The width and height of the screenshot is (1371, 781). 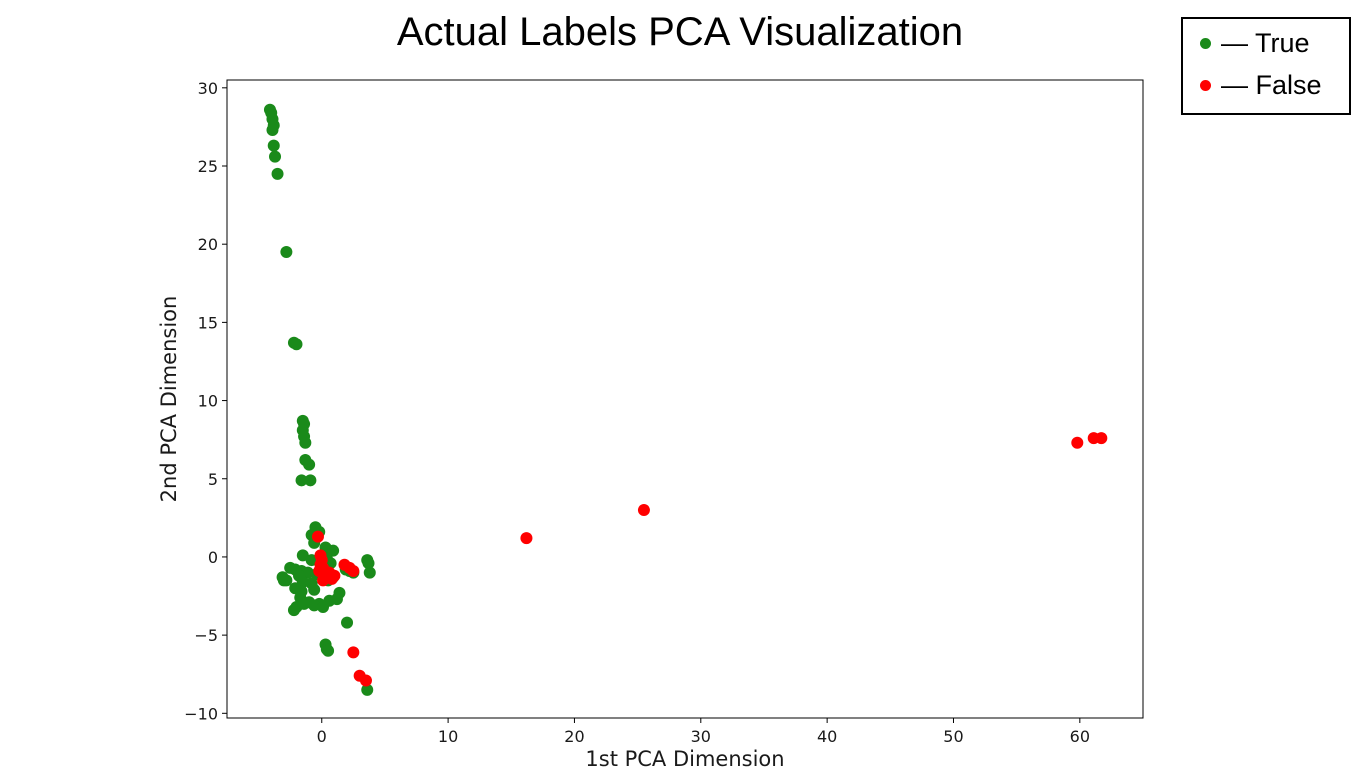 I want to click on y-tick-label: 25, so click(x=208, y=166).